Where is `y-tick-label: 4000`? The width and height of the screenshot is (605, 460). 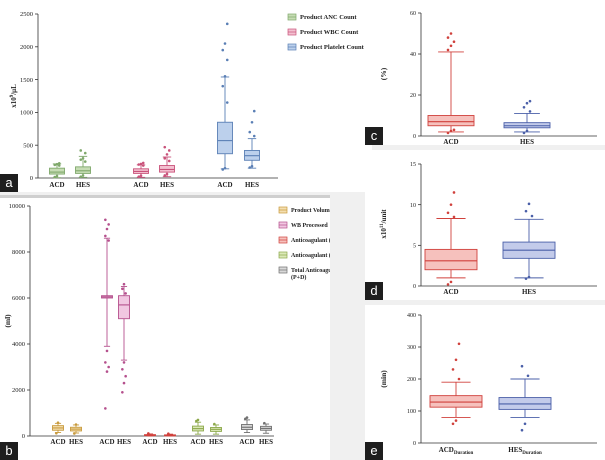 y-tick-label: 4000 is located at coordinates (18, 344).